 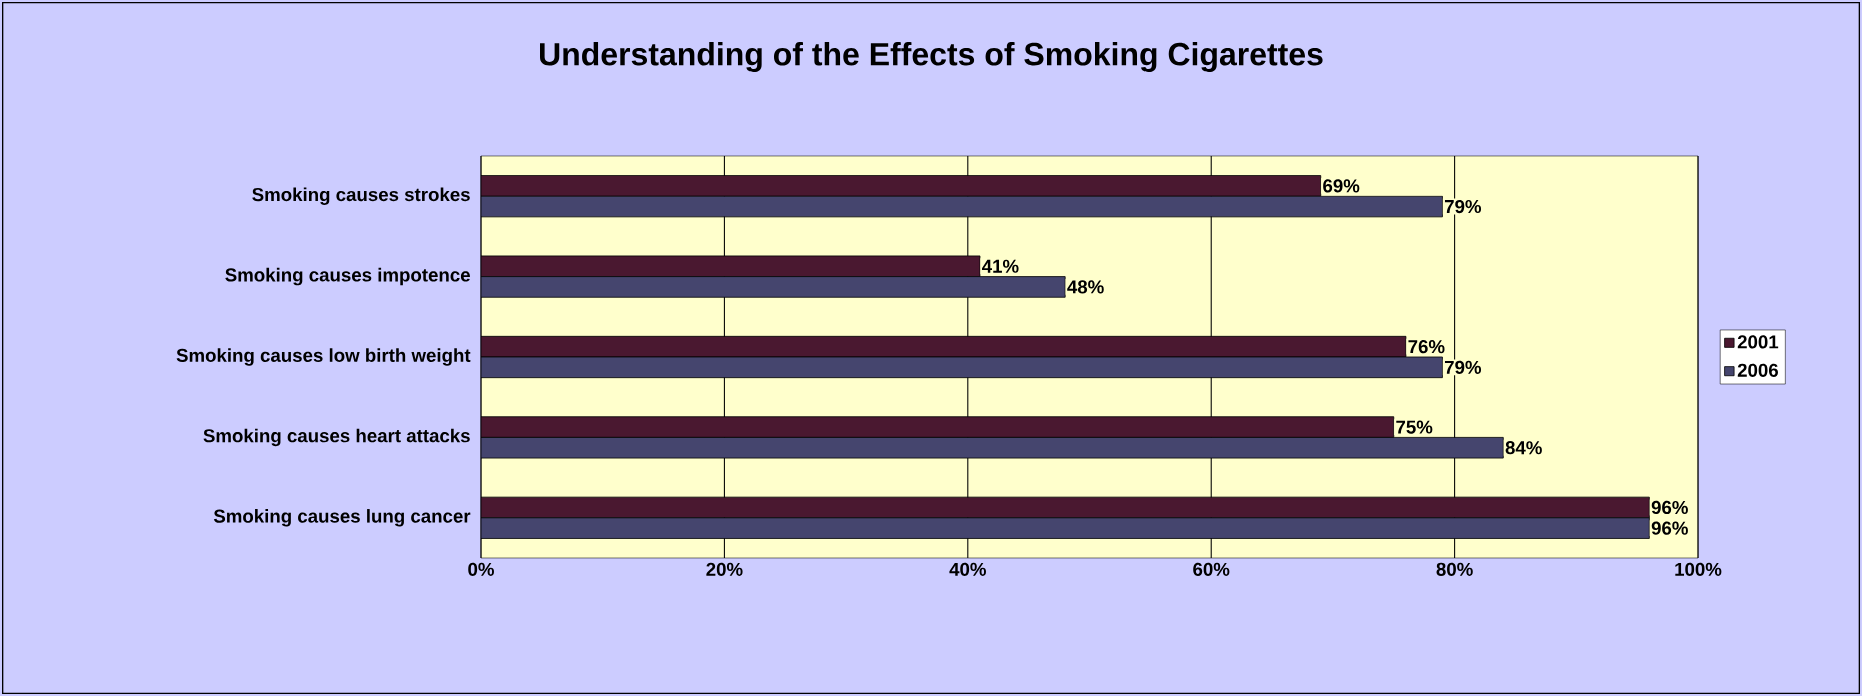 What do you see at coordinates (1758, 342) in the screenshot?
I see `legend-label: 2001` at bounding box center [1758, 342].